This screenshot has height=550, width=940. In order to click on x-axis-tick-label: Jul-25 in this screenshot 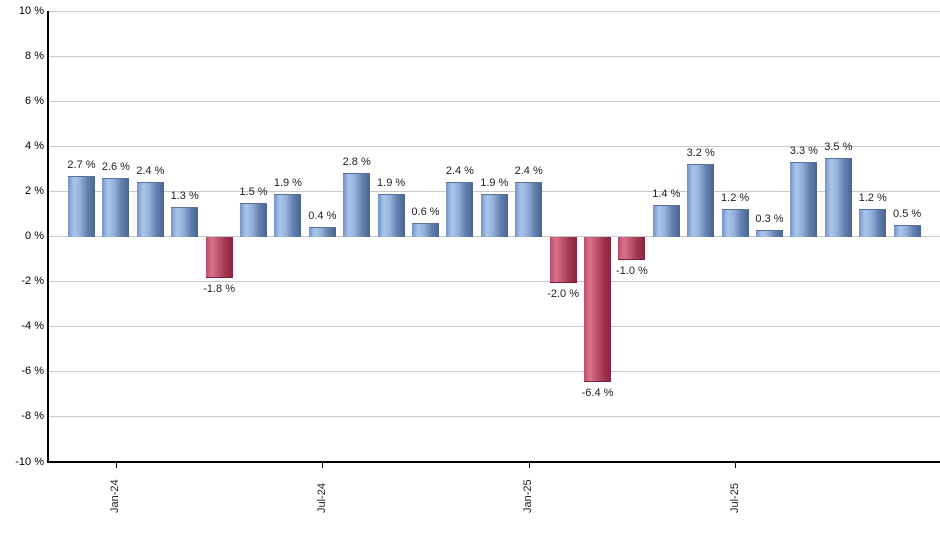, I will do `click(734, 498)`.